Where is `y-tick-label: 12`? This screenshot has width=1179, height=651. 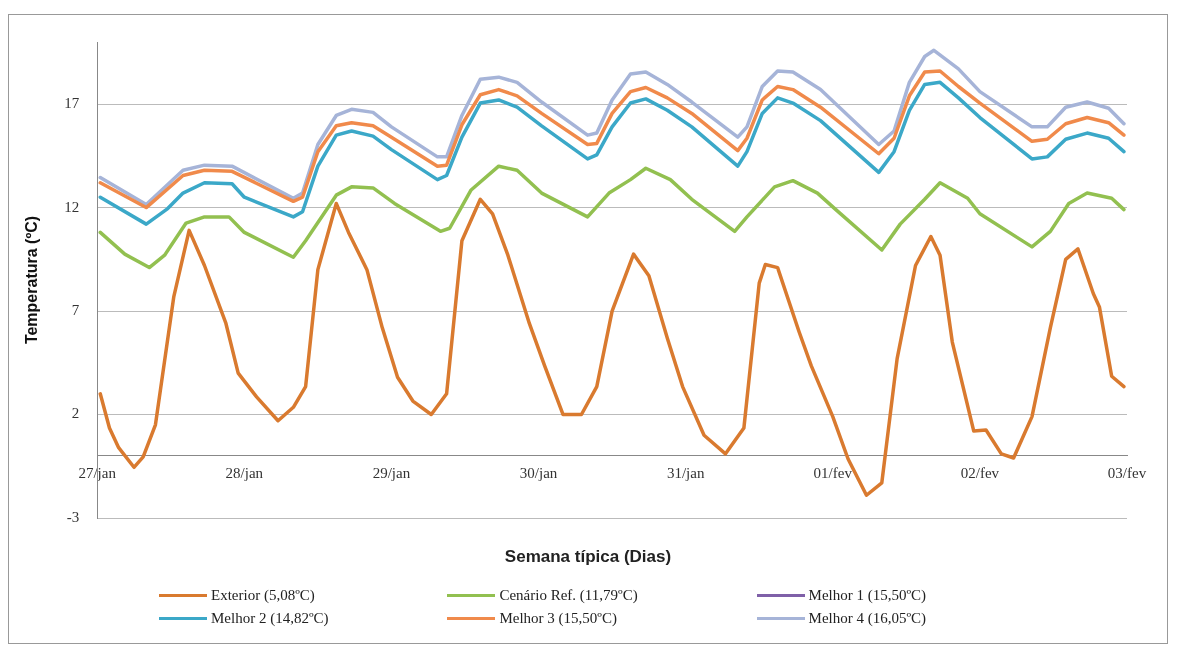 y-tick-label: 12 is located at coordinates (72, 206).